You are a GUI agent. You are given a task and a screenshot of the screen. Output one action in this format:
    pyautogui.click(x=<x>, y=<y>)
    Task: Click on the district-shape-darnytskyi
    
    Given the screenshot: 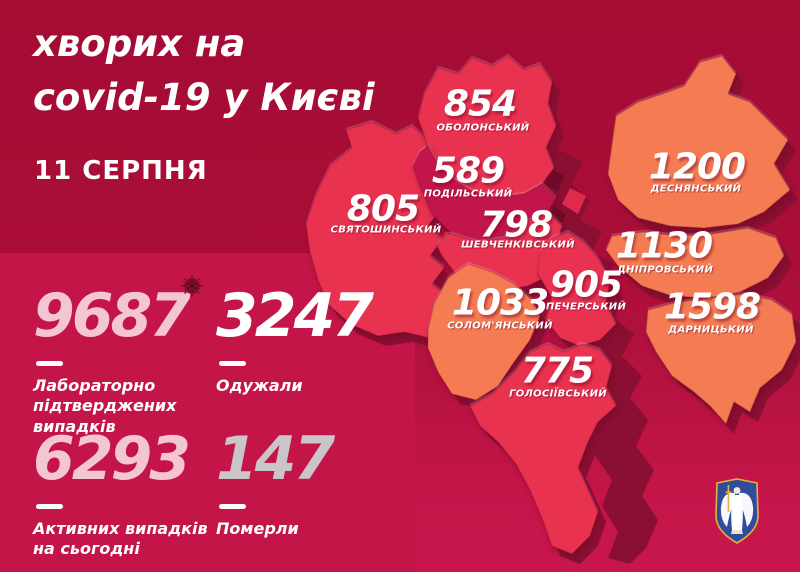 What is the action you would take?
    pyautogui.click(x=721, y=359)
    